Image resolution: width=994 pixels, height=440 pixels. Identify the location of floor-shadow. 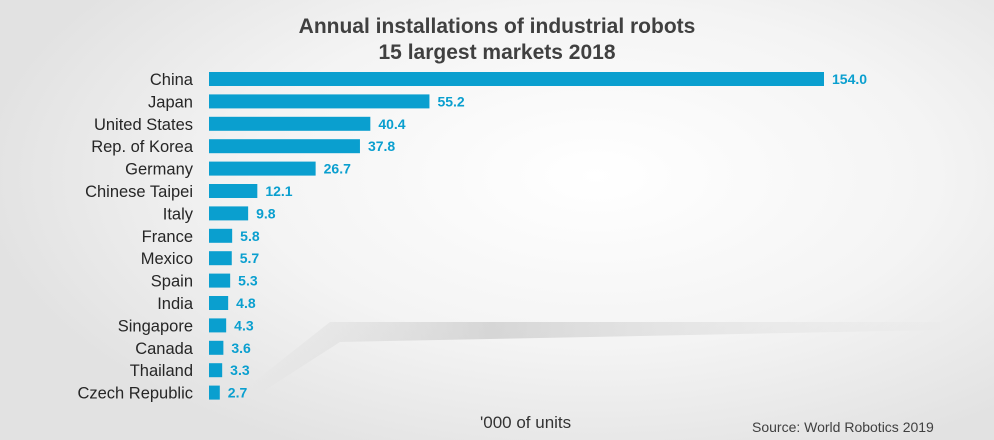
(595, 357).